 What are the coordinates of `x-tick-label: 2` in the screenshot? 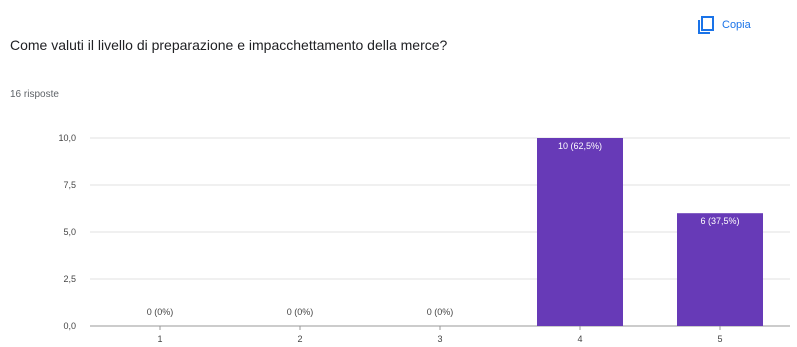 It's located at (299, 339).